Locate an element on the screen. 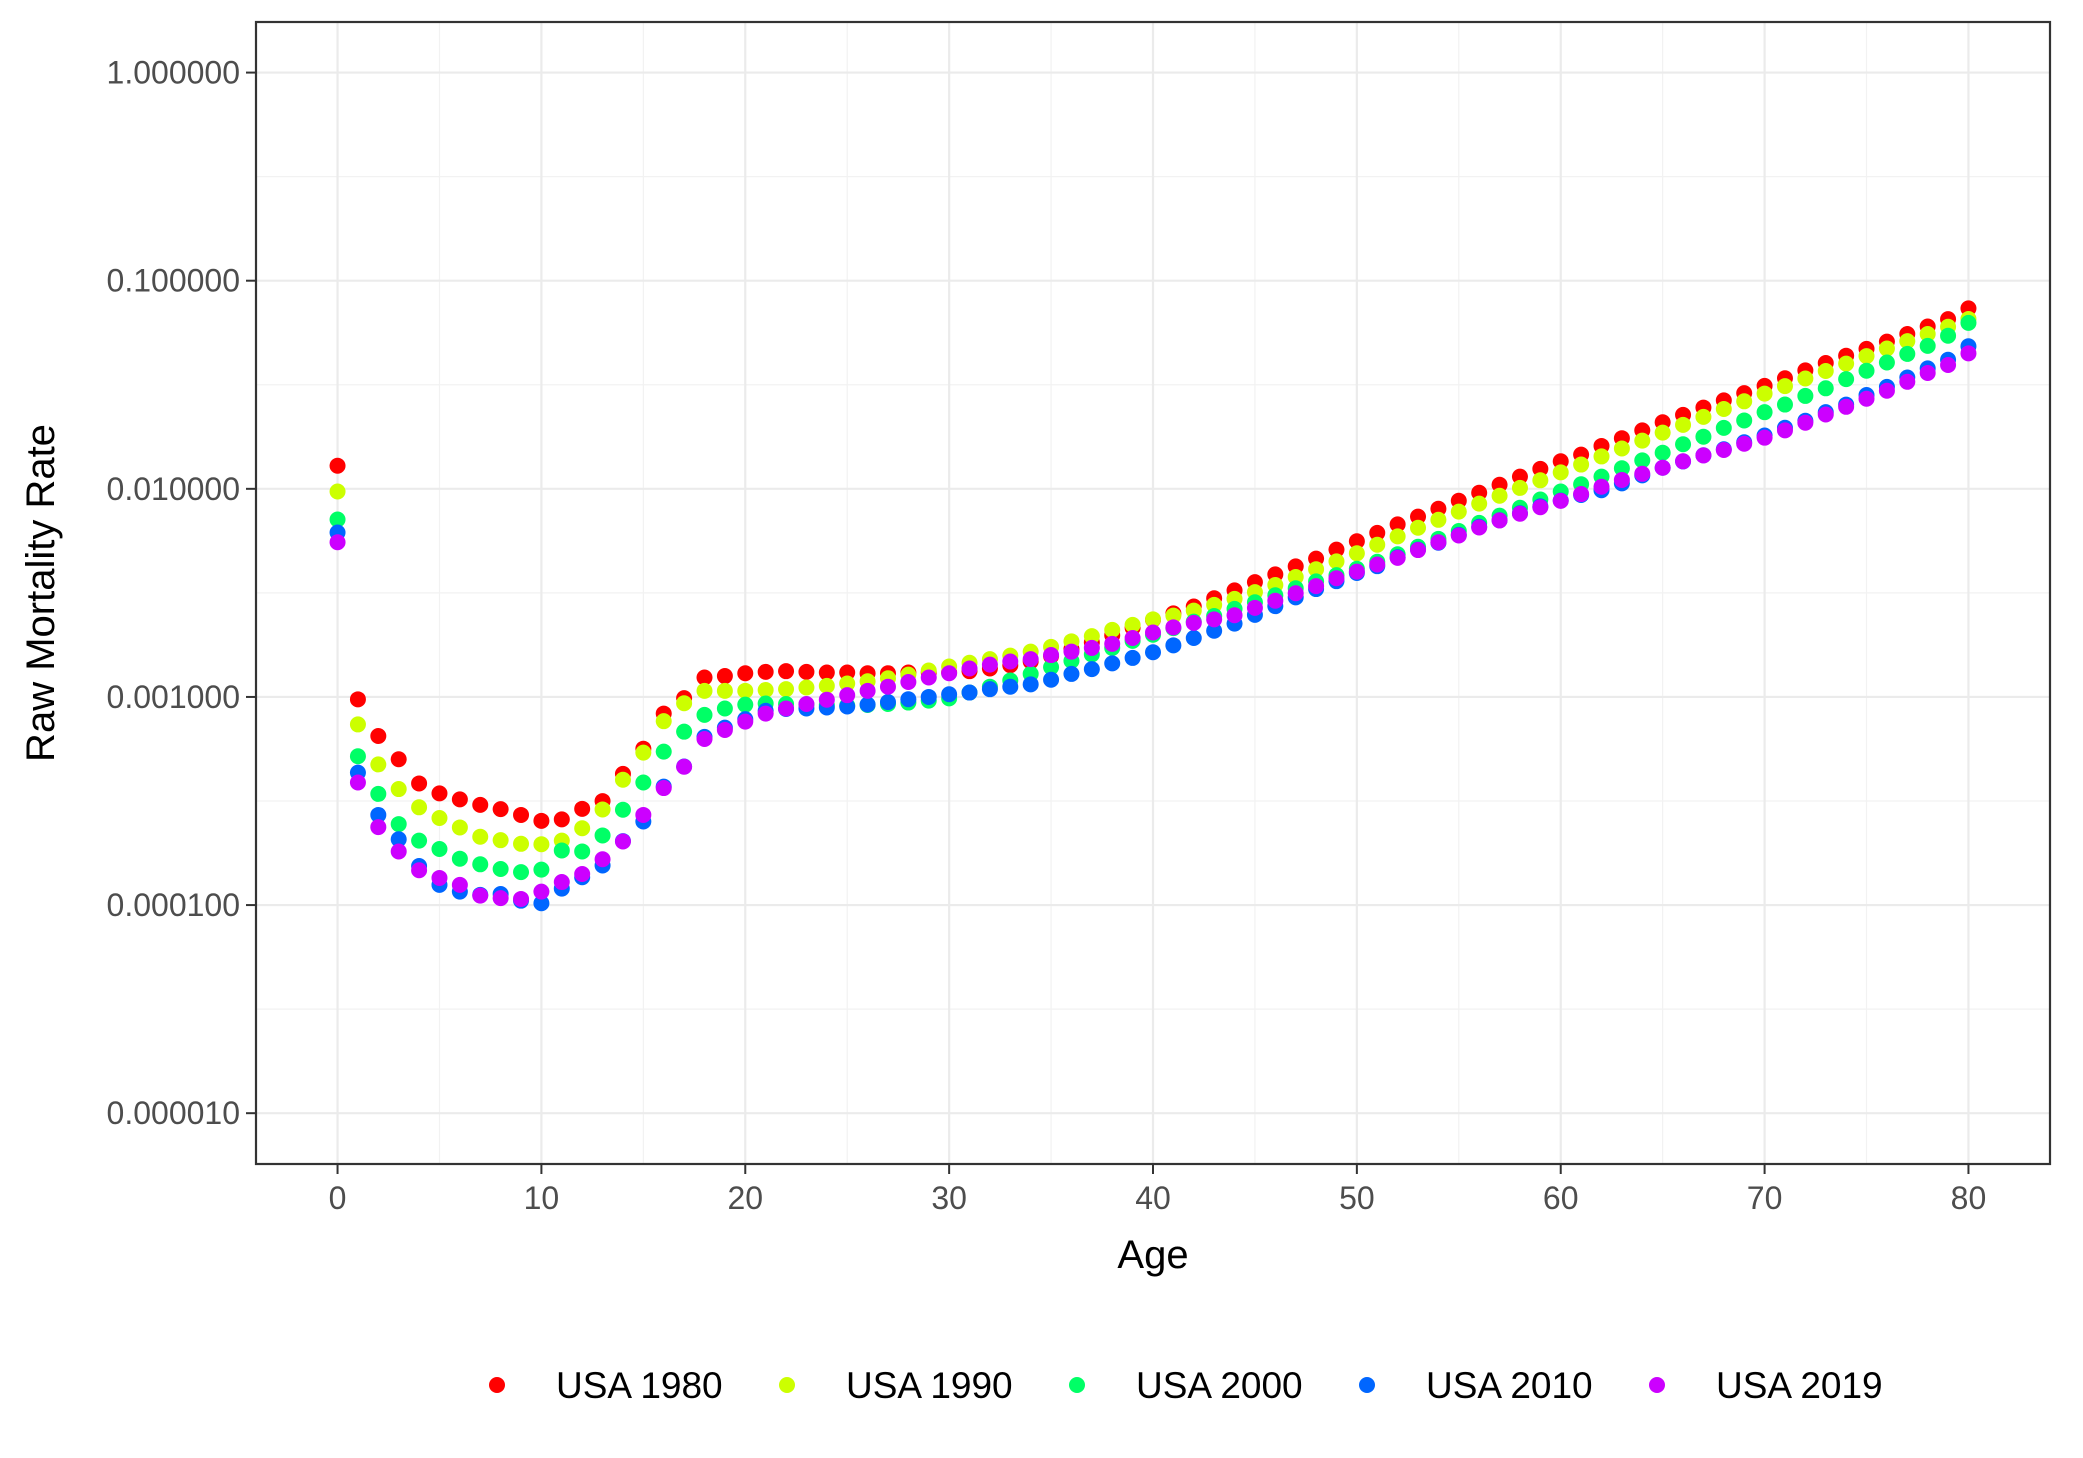  legend-item: USA 1990 is located at coordinates (896, 1385).